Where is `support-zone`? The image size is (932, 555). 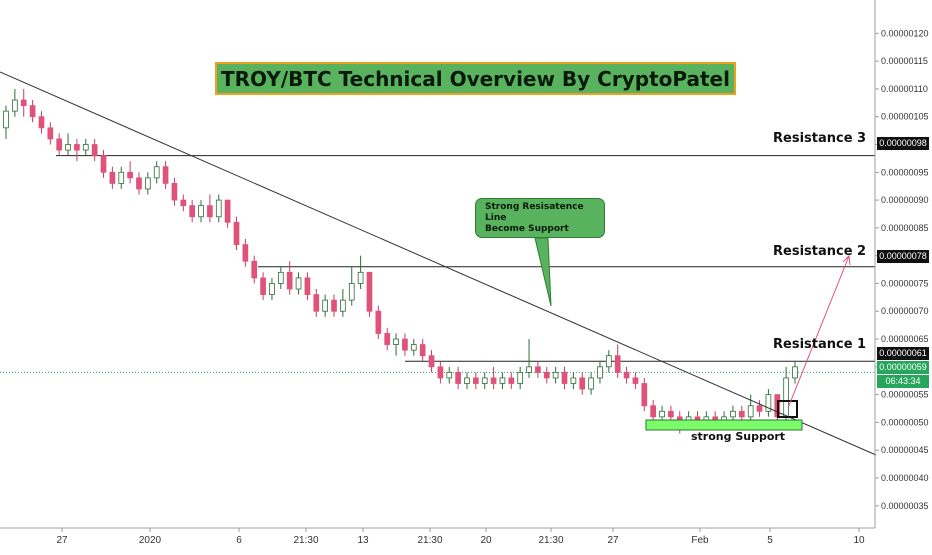 support-zone is located at coordinates (724, 425).